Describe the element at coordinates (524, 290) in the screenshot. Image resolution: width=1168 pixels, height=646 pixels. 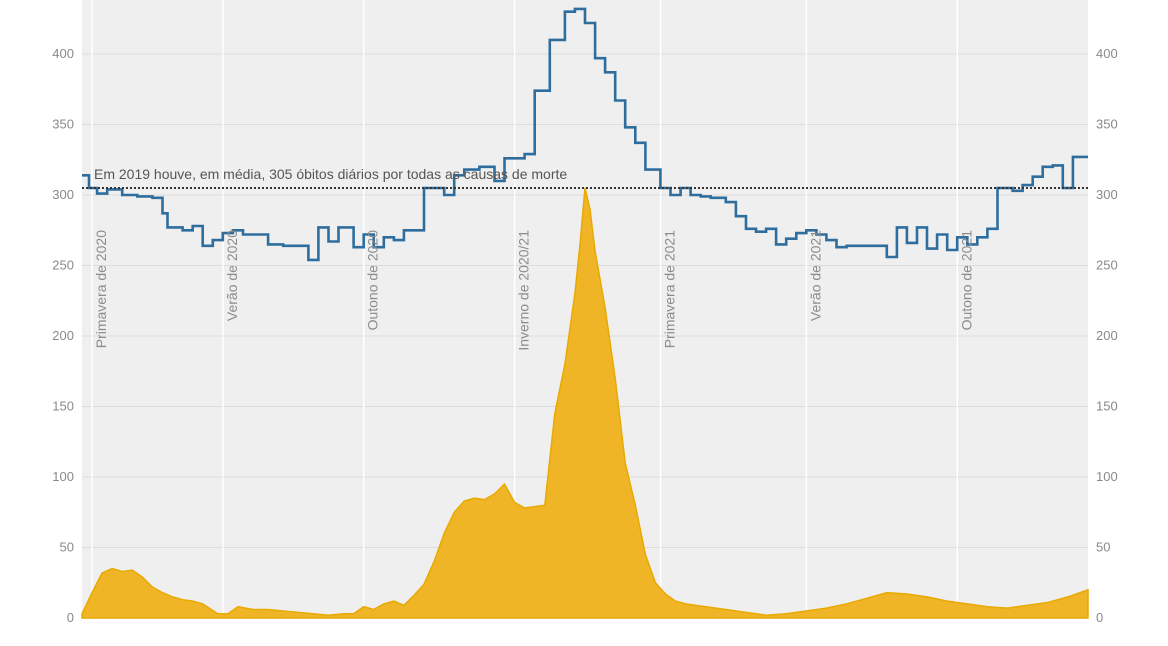
I see `season-label: Inverno de 2020/21` at that location.